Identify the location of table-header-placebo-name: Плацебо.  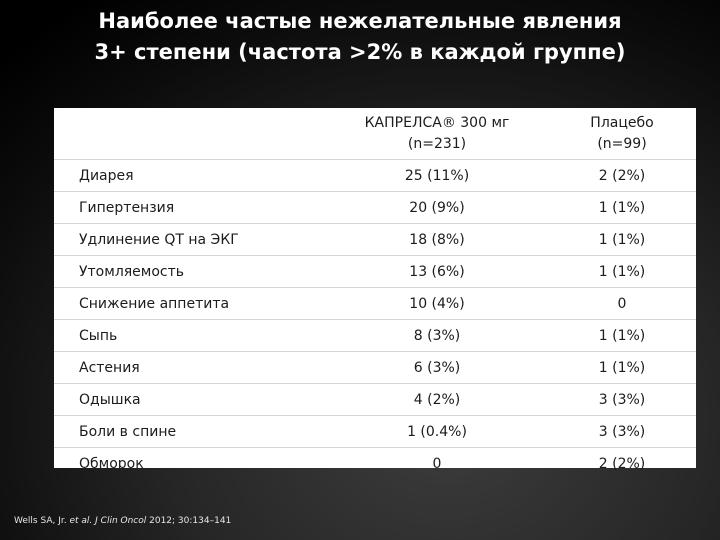
(622, 122).